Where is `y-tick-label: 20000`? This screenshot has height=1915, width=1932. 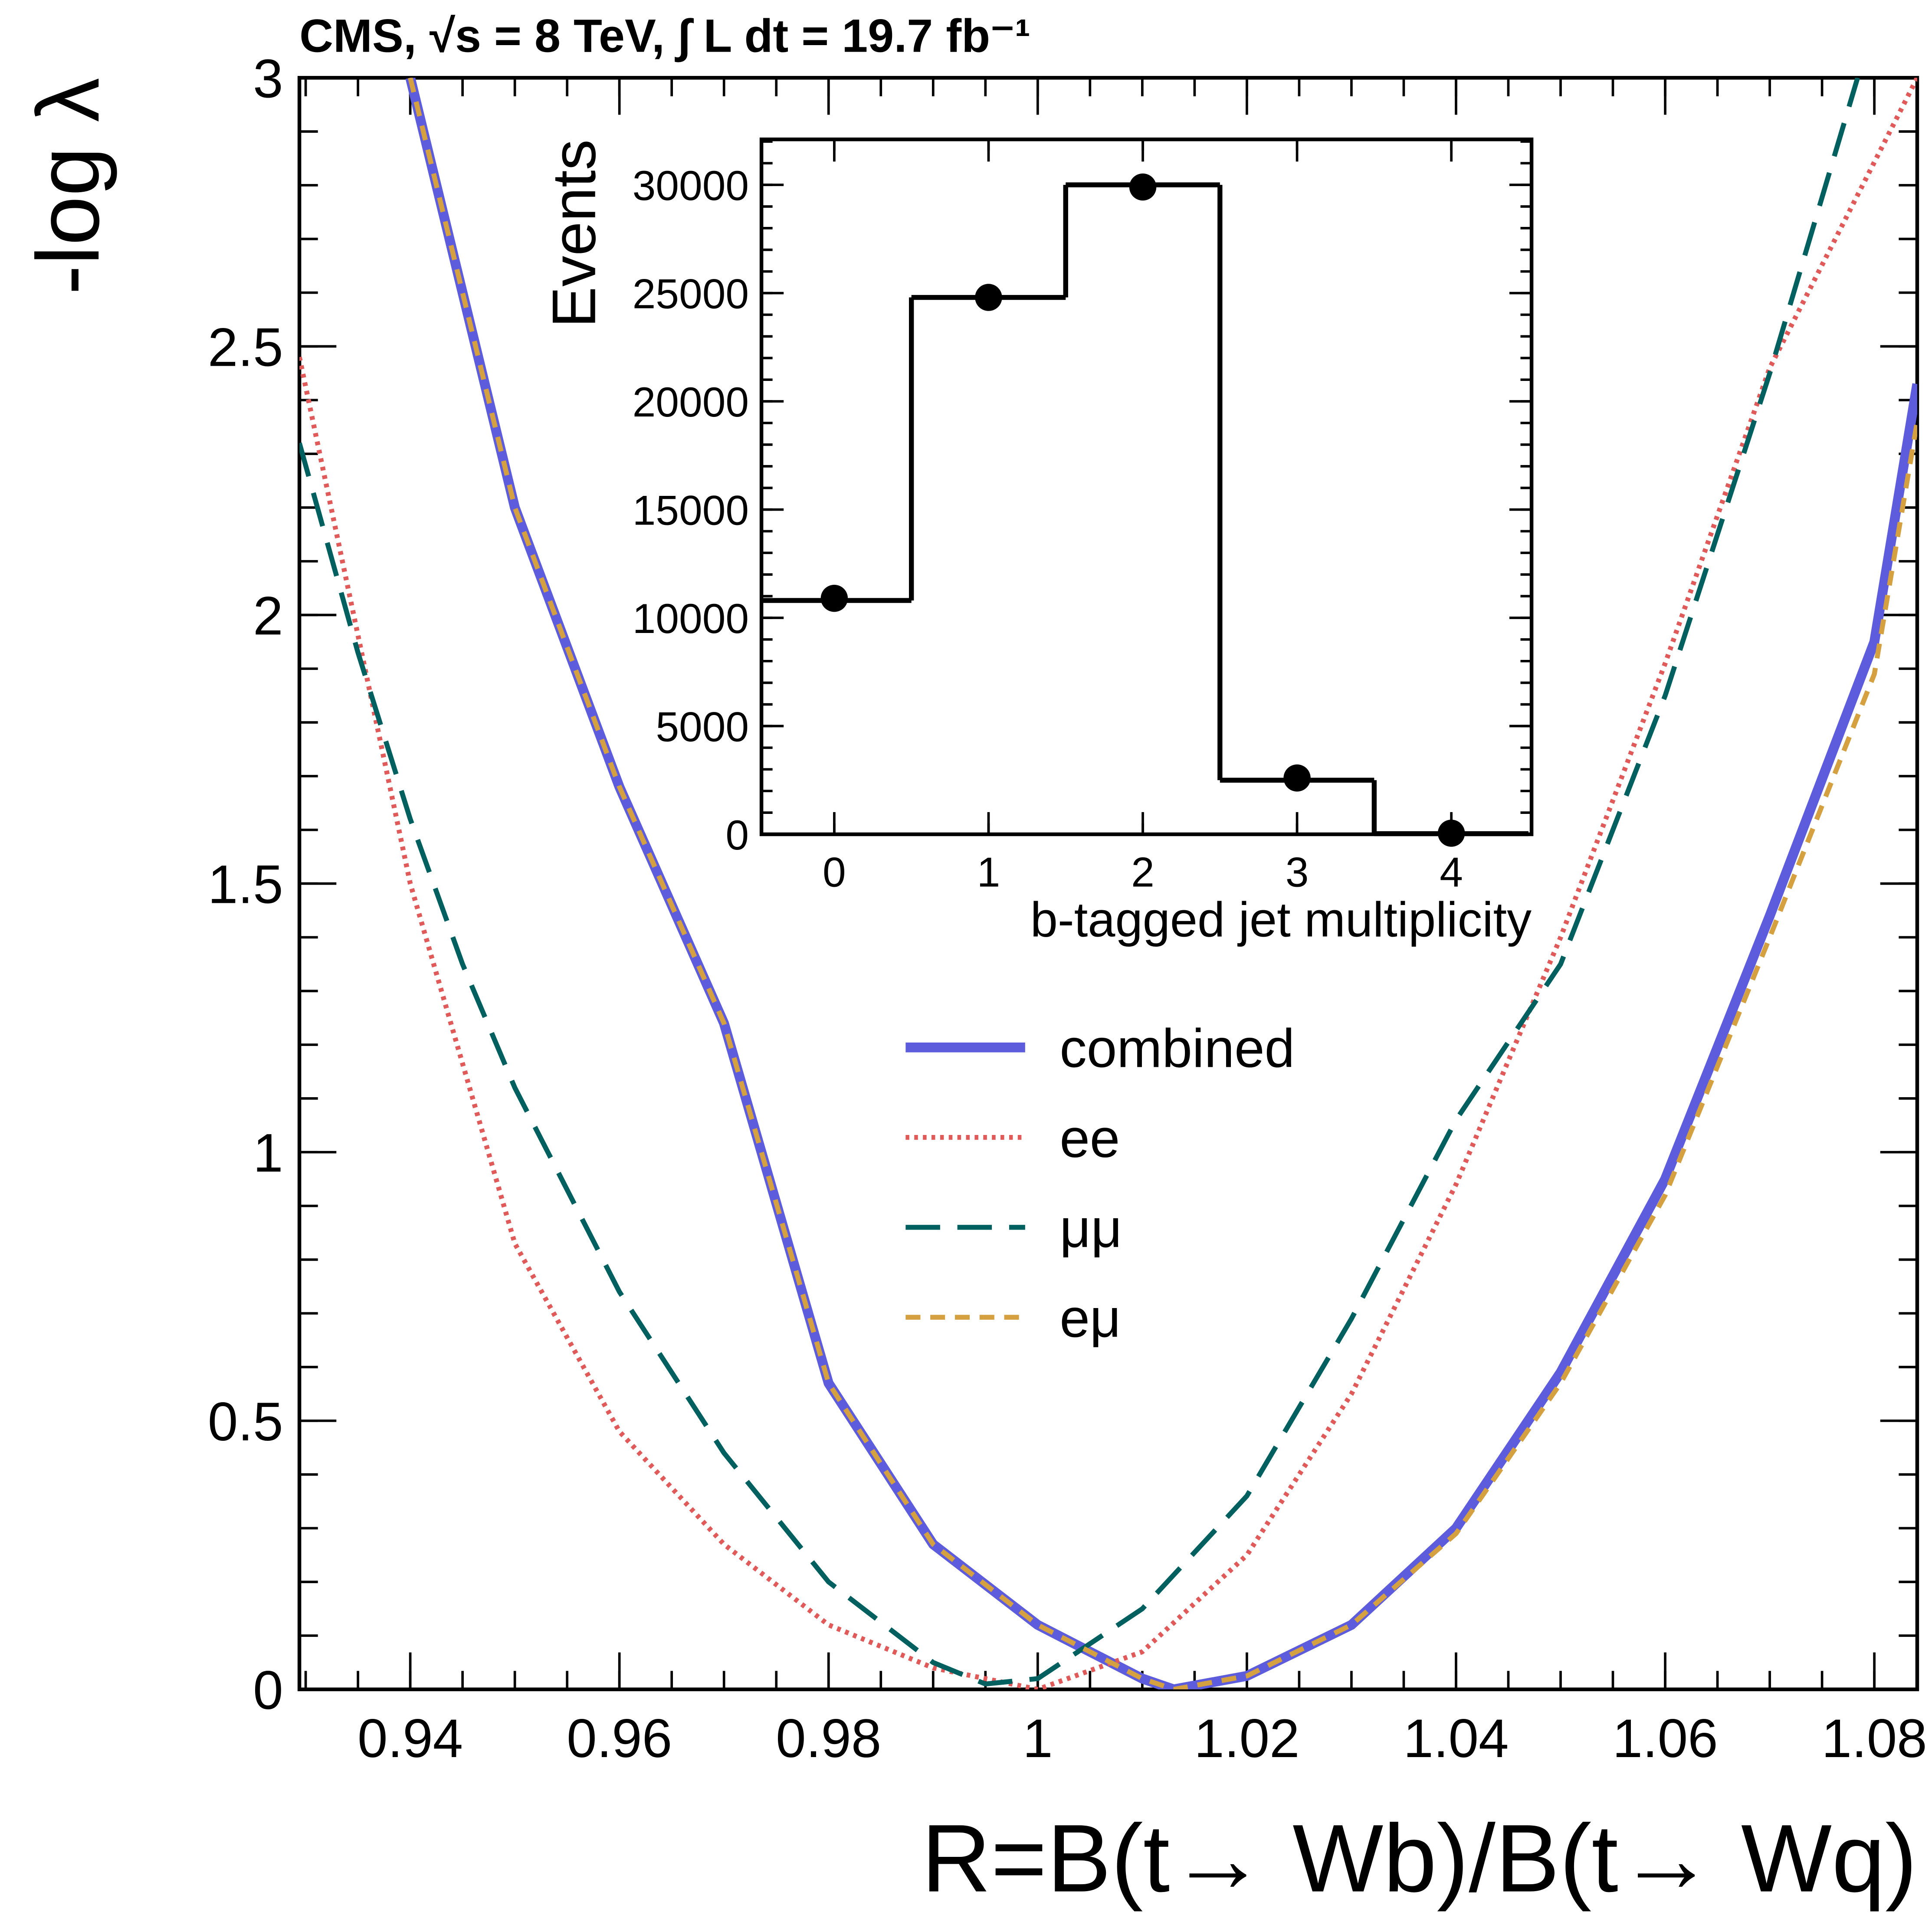 y-tick-label: 20000 is located at coordinates (691, 402).